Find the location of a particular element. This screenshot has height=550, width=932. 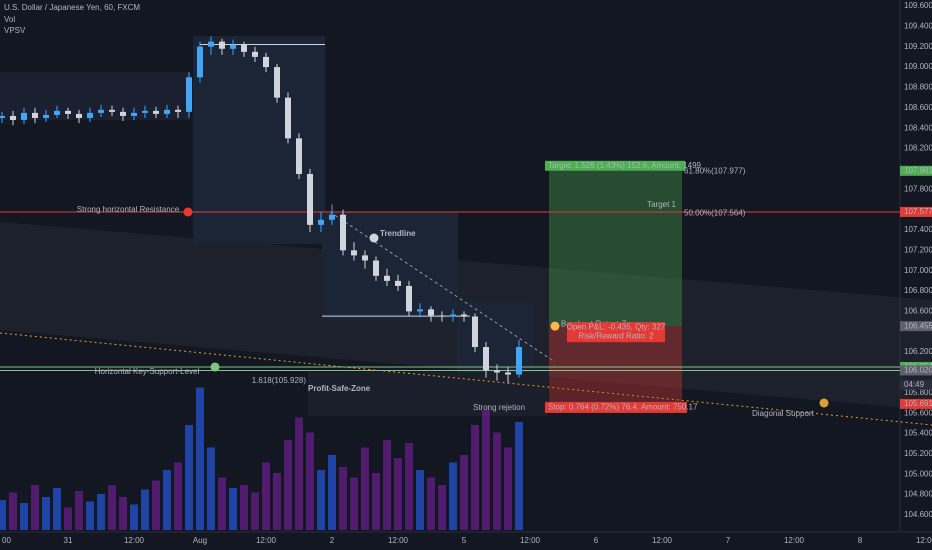

y-tick-label: 107.800 is located at coordinates (918, 188).